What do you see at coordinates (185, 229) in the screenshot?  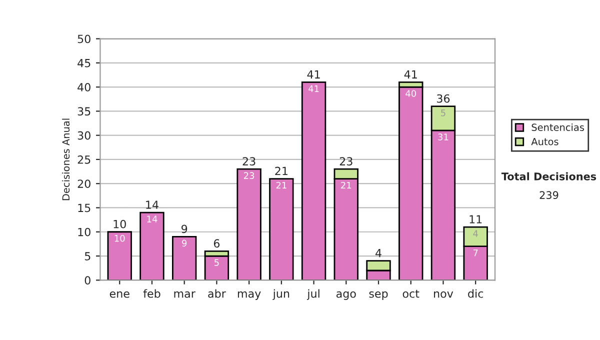 I see `total-label: 9` at bounding box center [185, 229].